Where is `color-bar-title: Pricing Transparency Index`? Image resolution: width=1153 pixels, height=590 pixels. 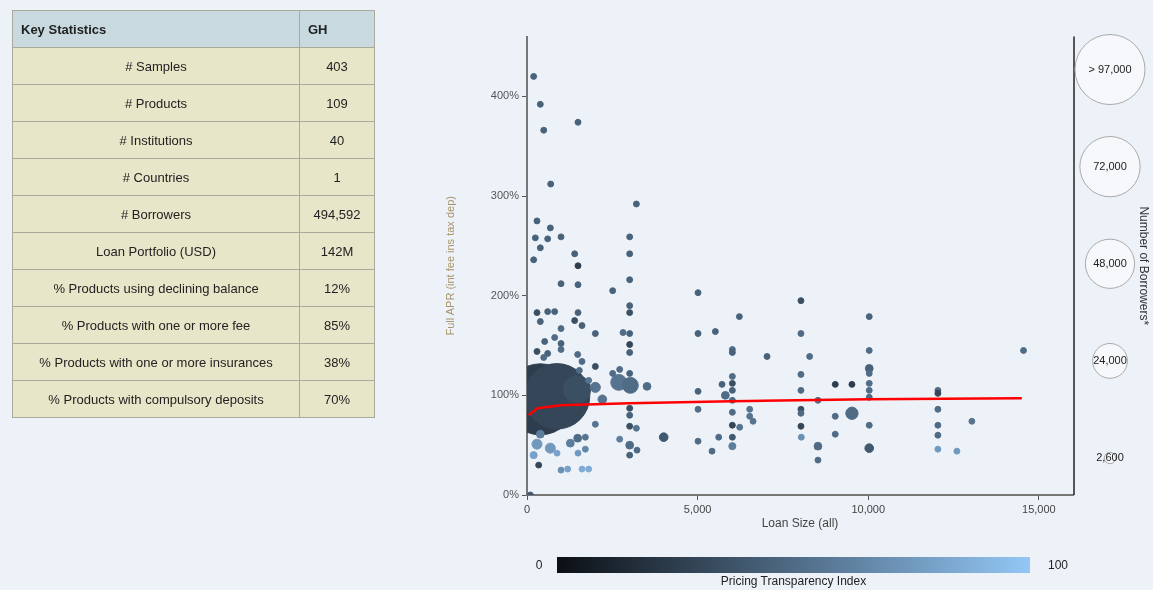
color-bar-title: Pricing Transparency Index is located at coordinates (793, 581).